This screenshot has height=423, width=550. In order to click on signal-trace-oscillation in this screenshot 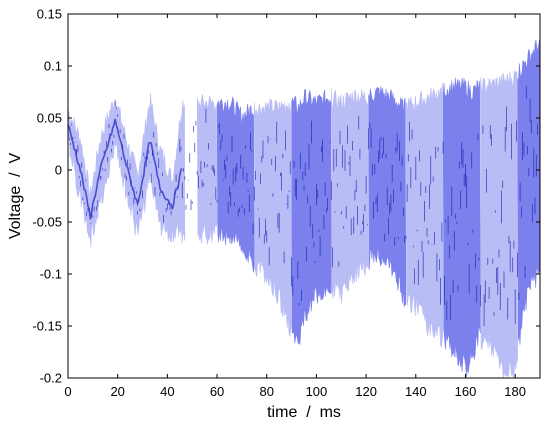, I will do `click(125, 169)`.